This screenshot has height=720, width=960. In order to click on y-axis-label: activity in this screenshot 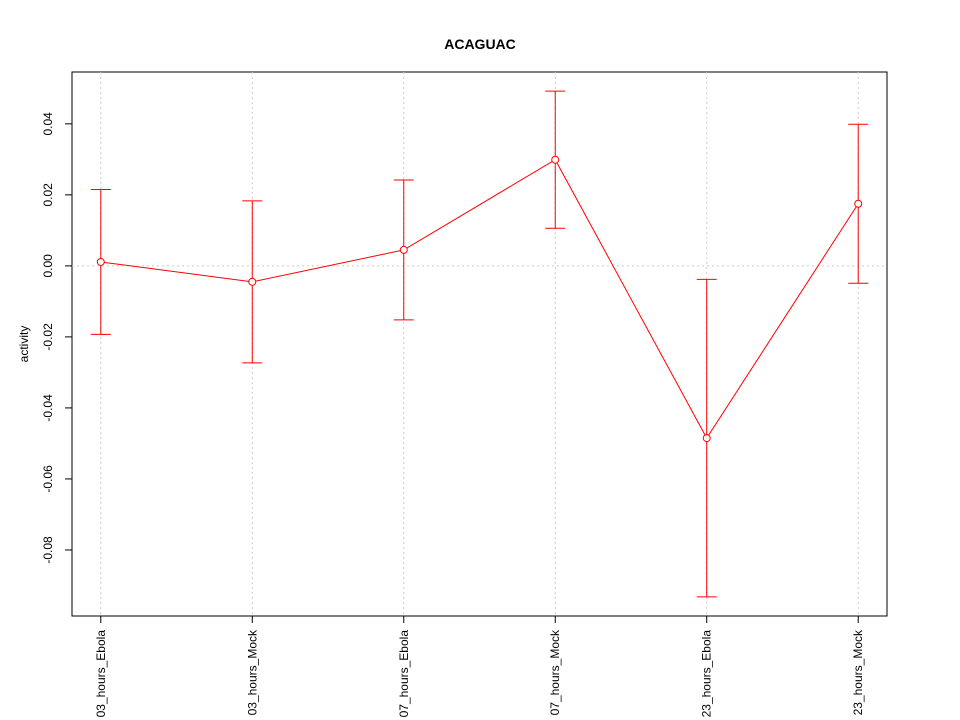, I will do `click(24, 344)`.